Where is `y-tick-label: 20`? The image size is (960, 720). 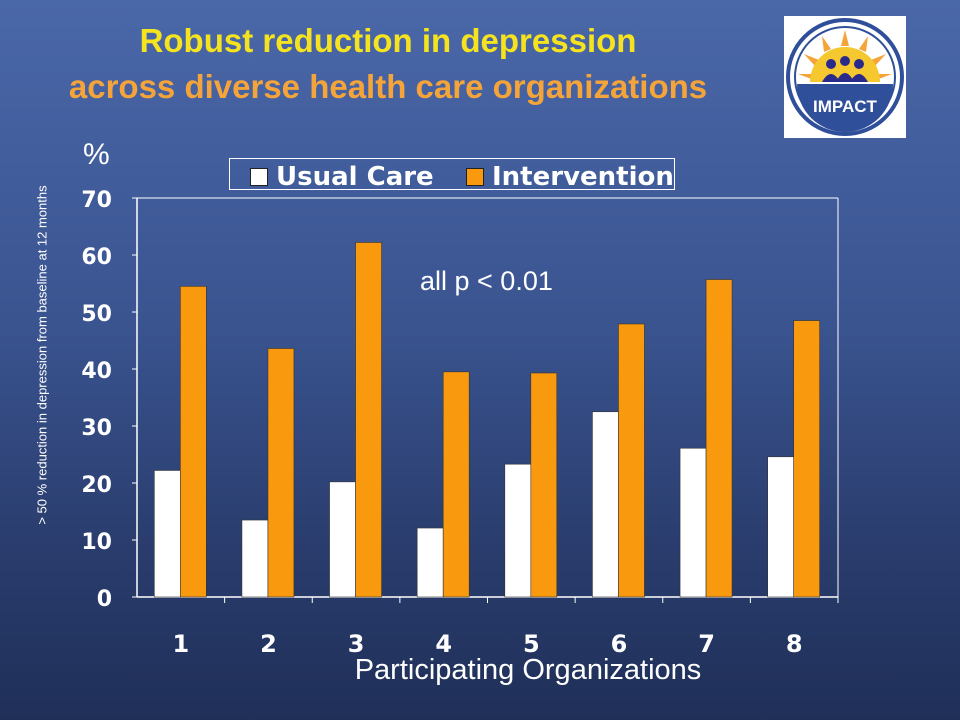
y-tick-label: 20 is located at coordinates (96, 485).